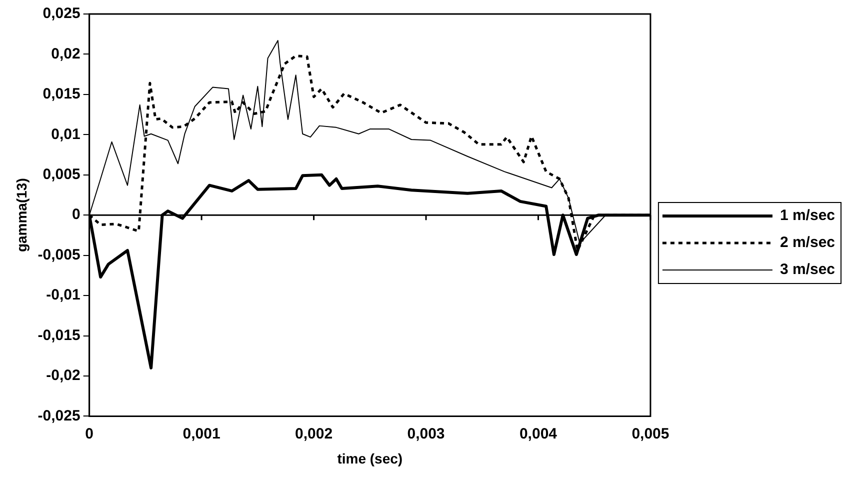 This screenshot has height=484, width=847. Describe the element at coordinates (61, 94) in the screenshot. I see `y-tick-label: 0,015` at that location.